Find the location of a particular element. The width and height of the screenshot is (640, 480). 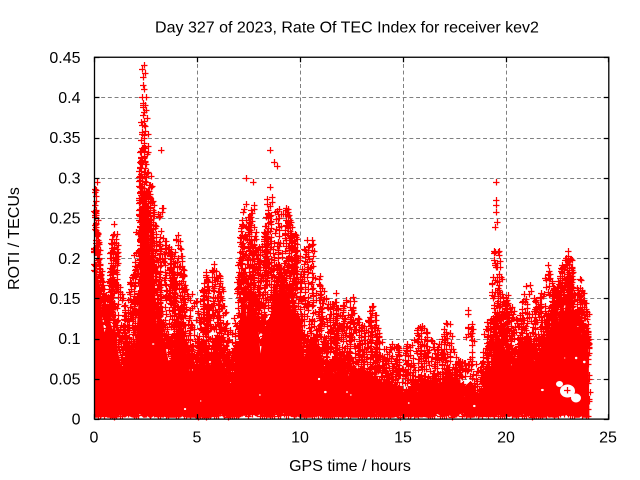

svg-text: 5 is located at coordinates (197, 438).